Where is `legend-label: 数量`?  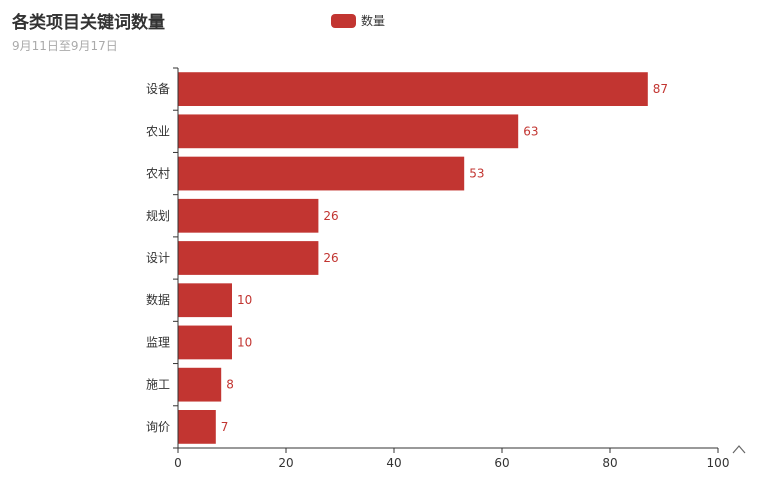
legend-label: 数量 is located at coordinates (373, 21).